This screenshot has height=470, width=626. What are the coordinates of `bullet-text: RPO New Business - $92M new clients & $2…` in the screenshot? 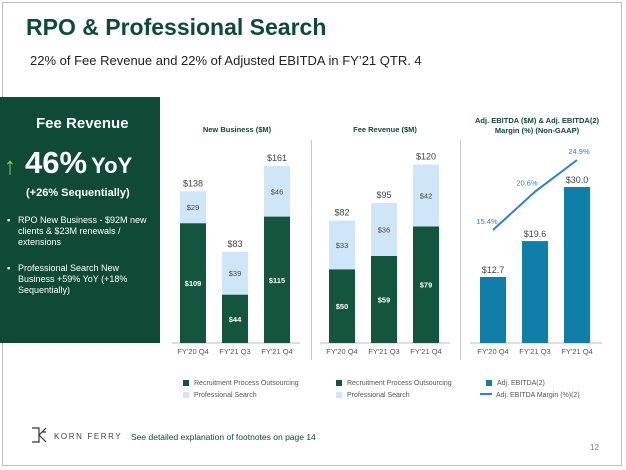 It's located at (82, 231).